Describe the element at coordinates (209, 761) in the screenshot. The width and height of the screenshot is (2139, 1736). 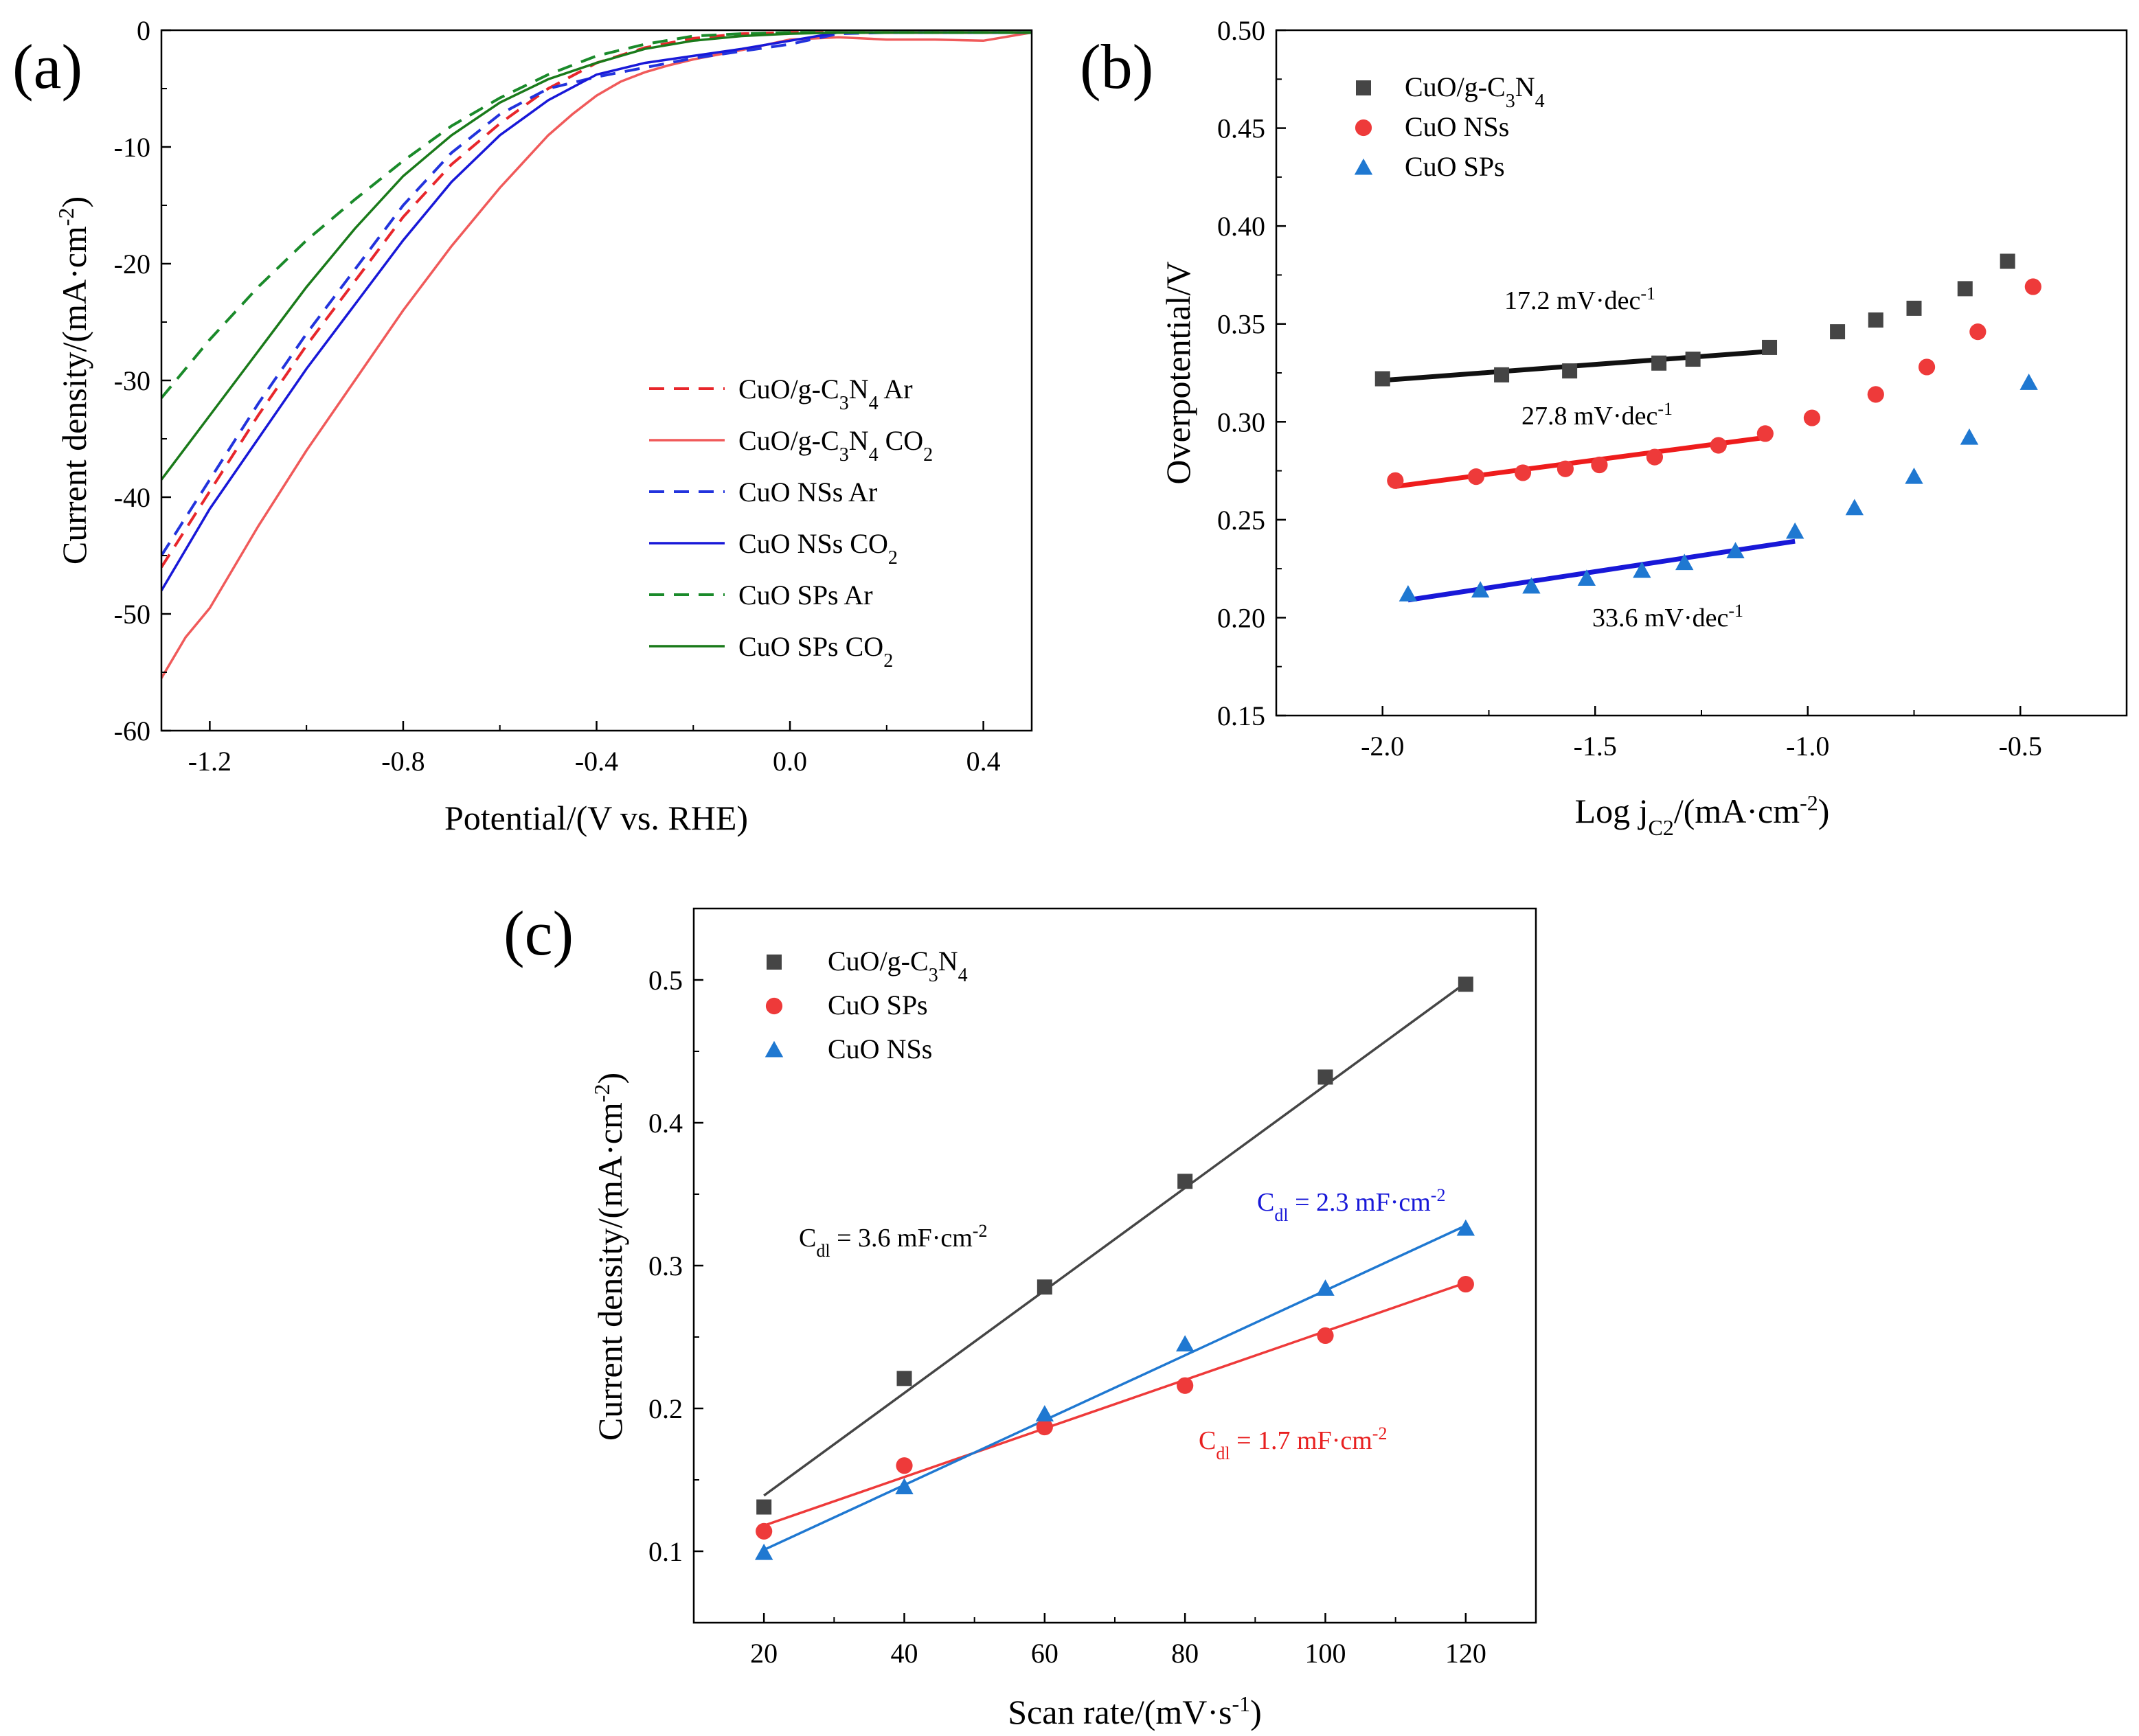
I see `panel-a-0-xtick-label: -1.2` at that location.